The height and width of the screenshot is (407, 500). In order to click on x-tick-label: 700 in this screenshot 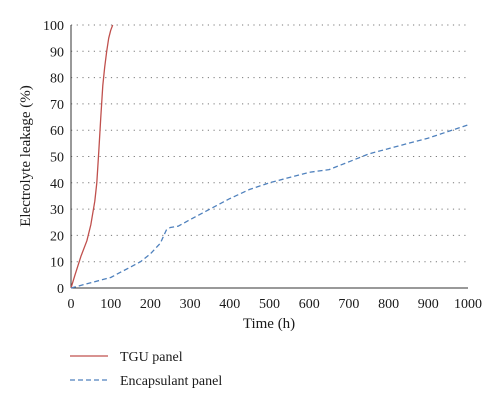, I will do `click(348, 304)`.